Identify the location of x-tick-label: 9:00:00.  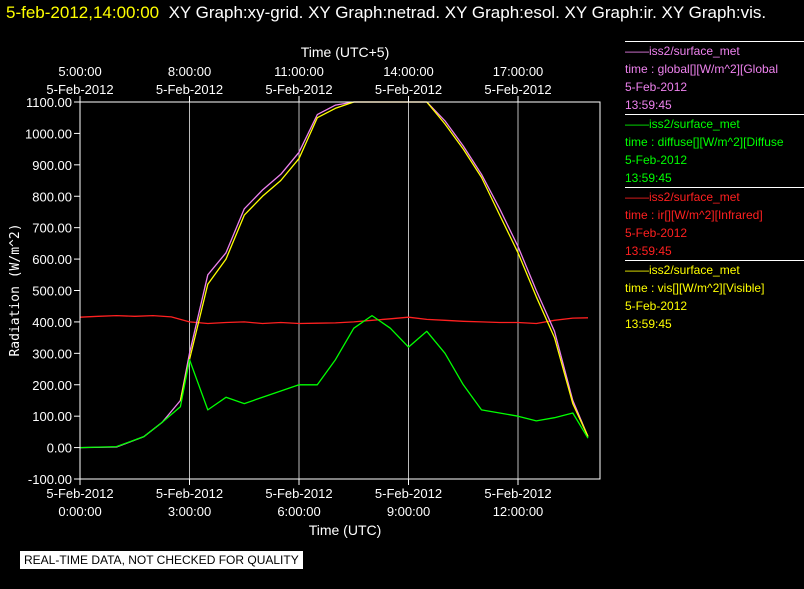
(408, 511).